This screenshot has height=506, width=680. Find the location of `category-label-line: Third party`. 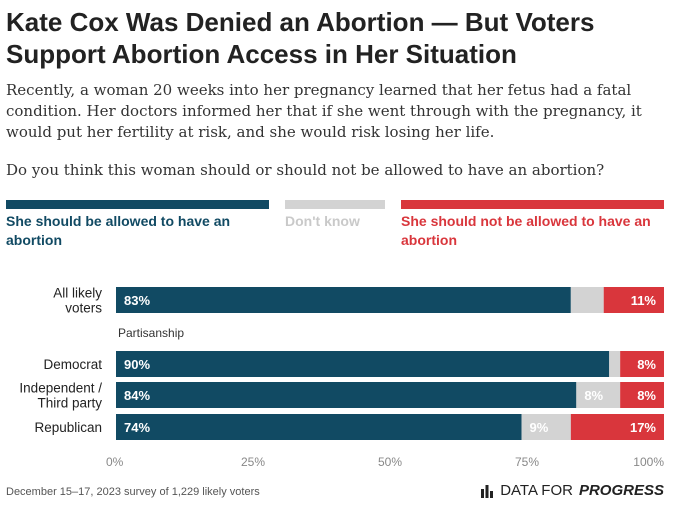

category-label-line: Third party is located at coordinates (69, 403).